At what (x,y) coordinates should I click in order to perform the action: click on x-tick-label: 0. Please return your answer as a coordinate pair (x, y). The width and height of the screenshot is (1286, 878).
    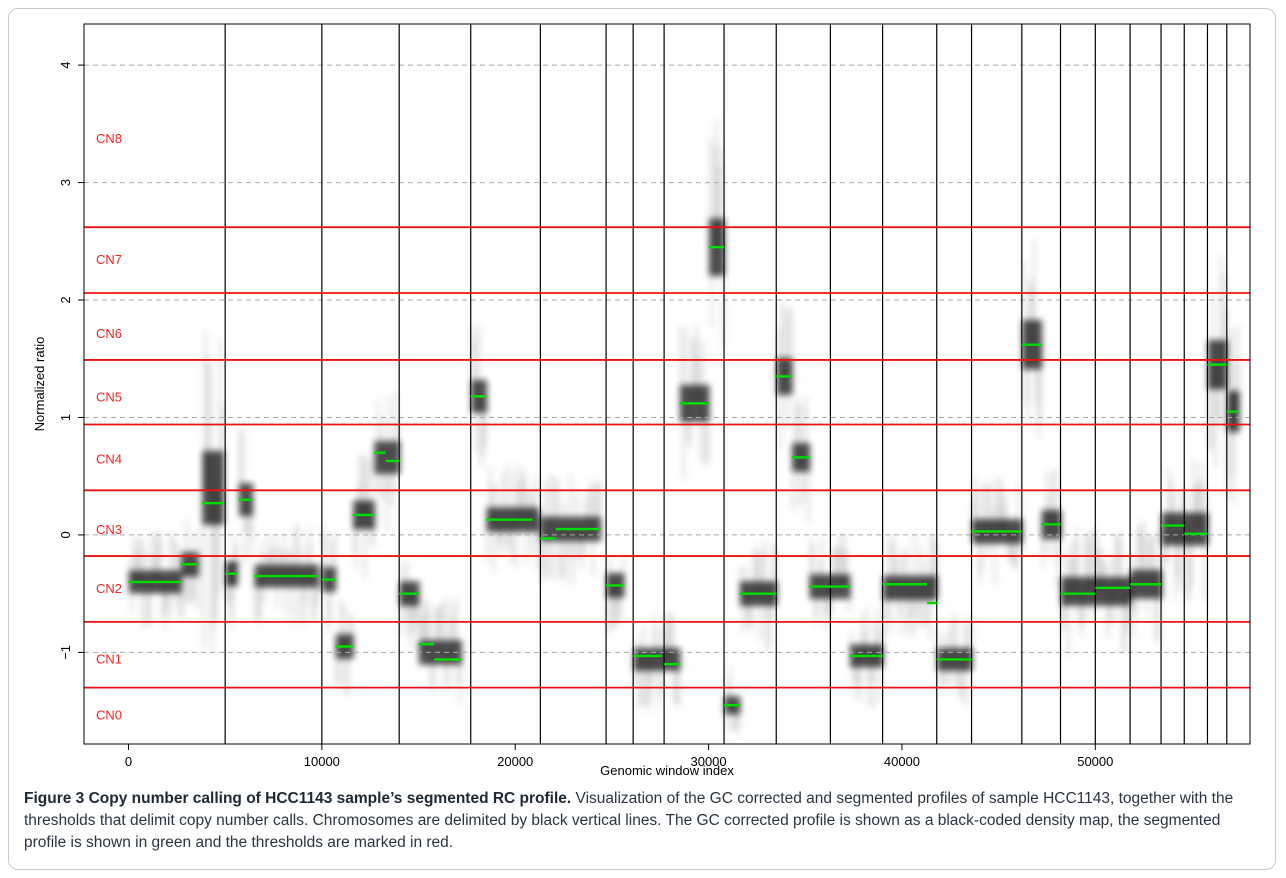
    Looking at the image, I should click on (128, 761).